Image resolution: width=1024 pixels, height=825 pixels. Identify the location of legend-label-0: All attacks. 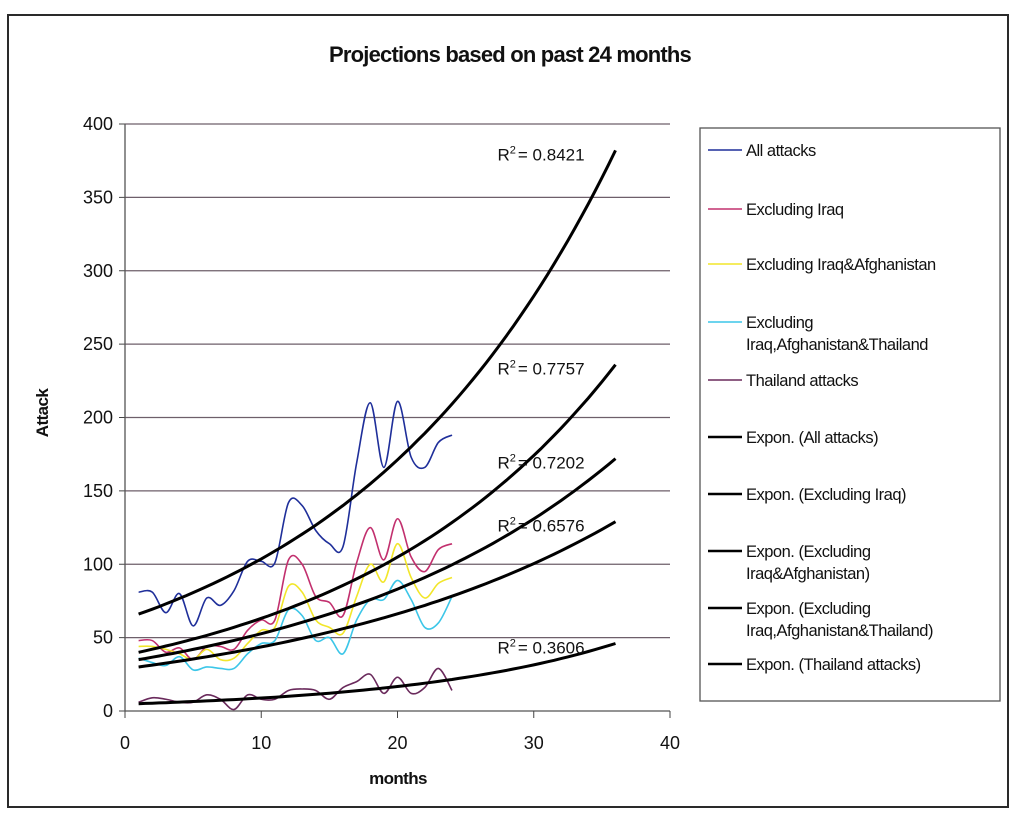
(781, 151).